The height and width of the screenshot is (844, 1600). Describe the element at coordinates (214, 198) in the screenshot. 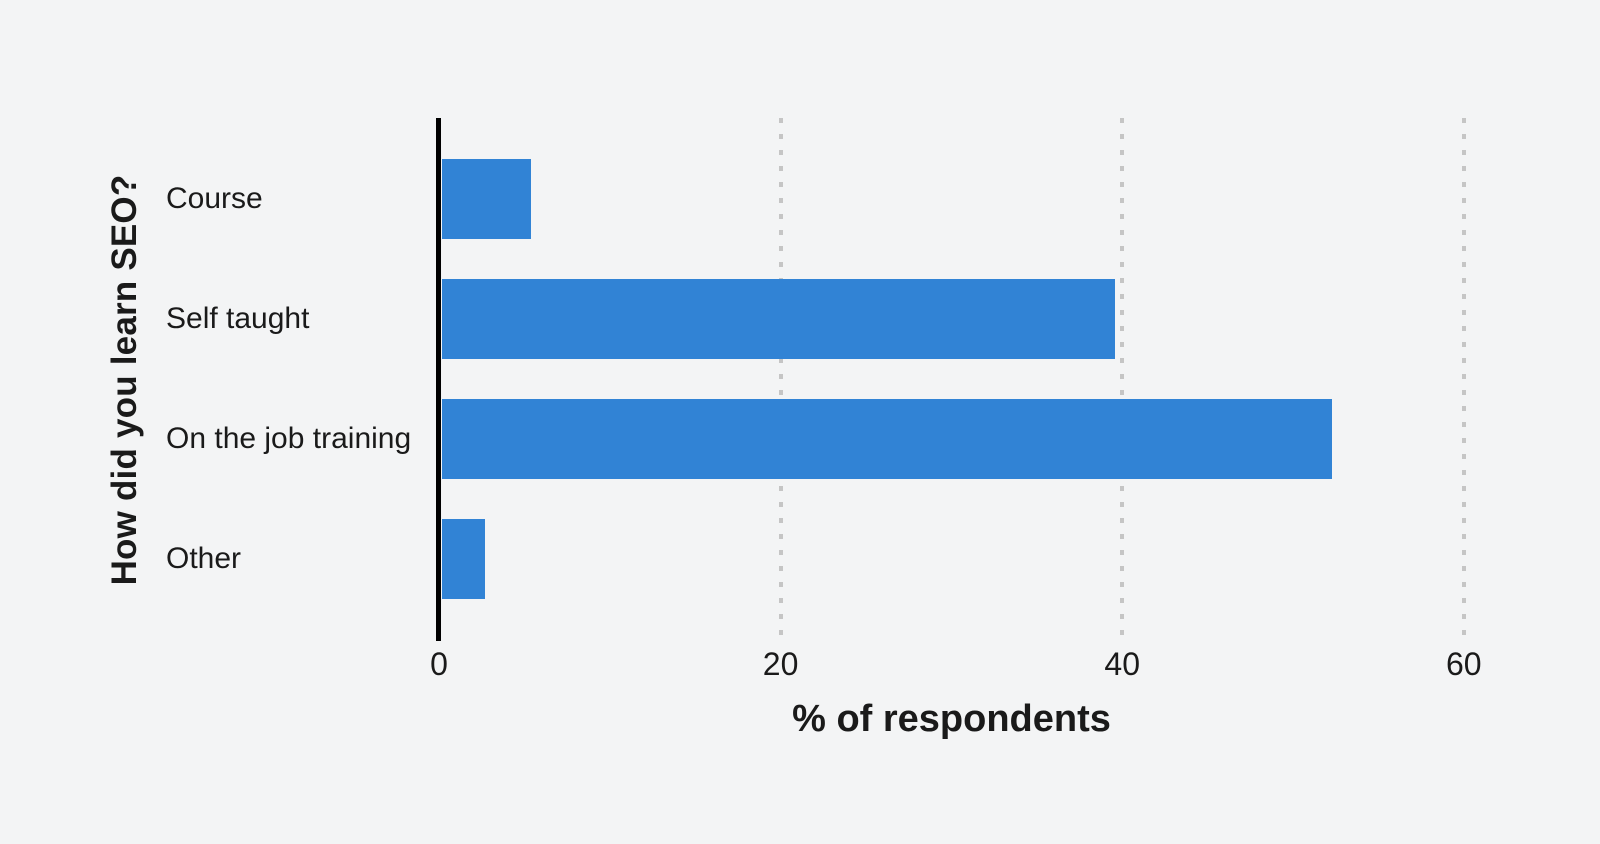

I see `category-label-course: Course` at that location.